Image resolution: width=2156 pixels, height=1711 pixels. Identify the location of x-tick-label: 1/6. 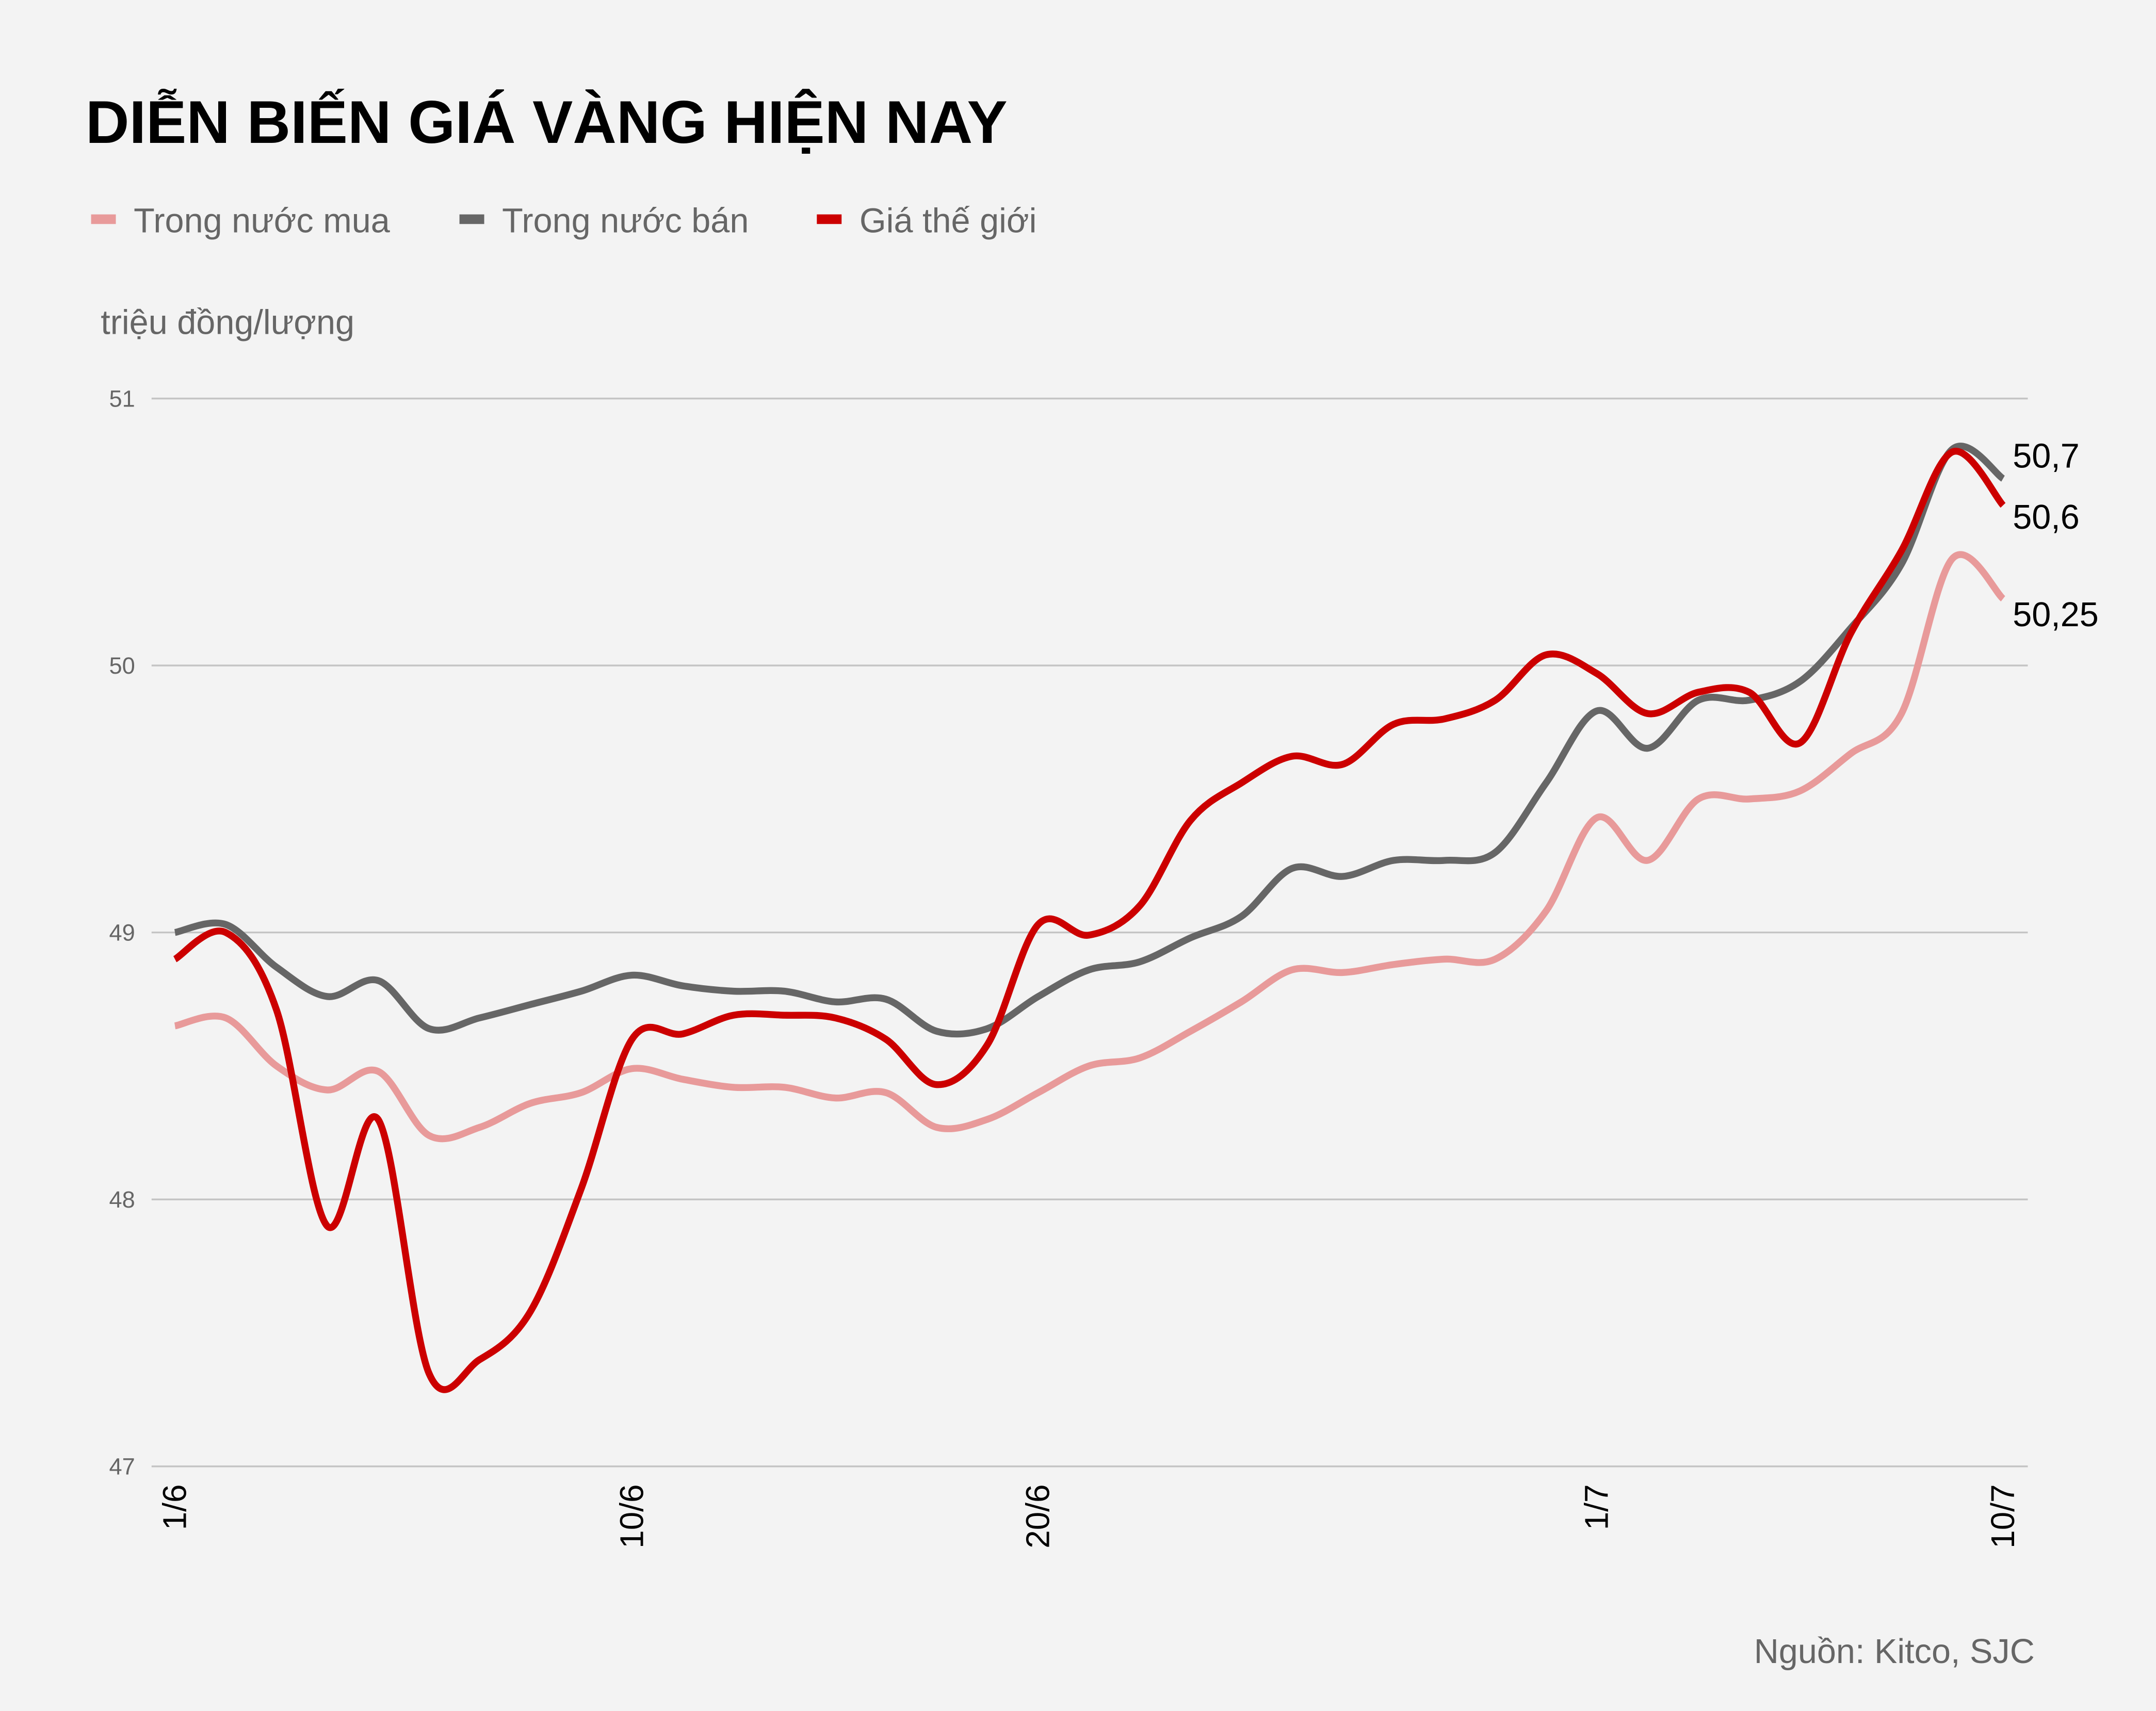
(174, 1507).